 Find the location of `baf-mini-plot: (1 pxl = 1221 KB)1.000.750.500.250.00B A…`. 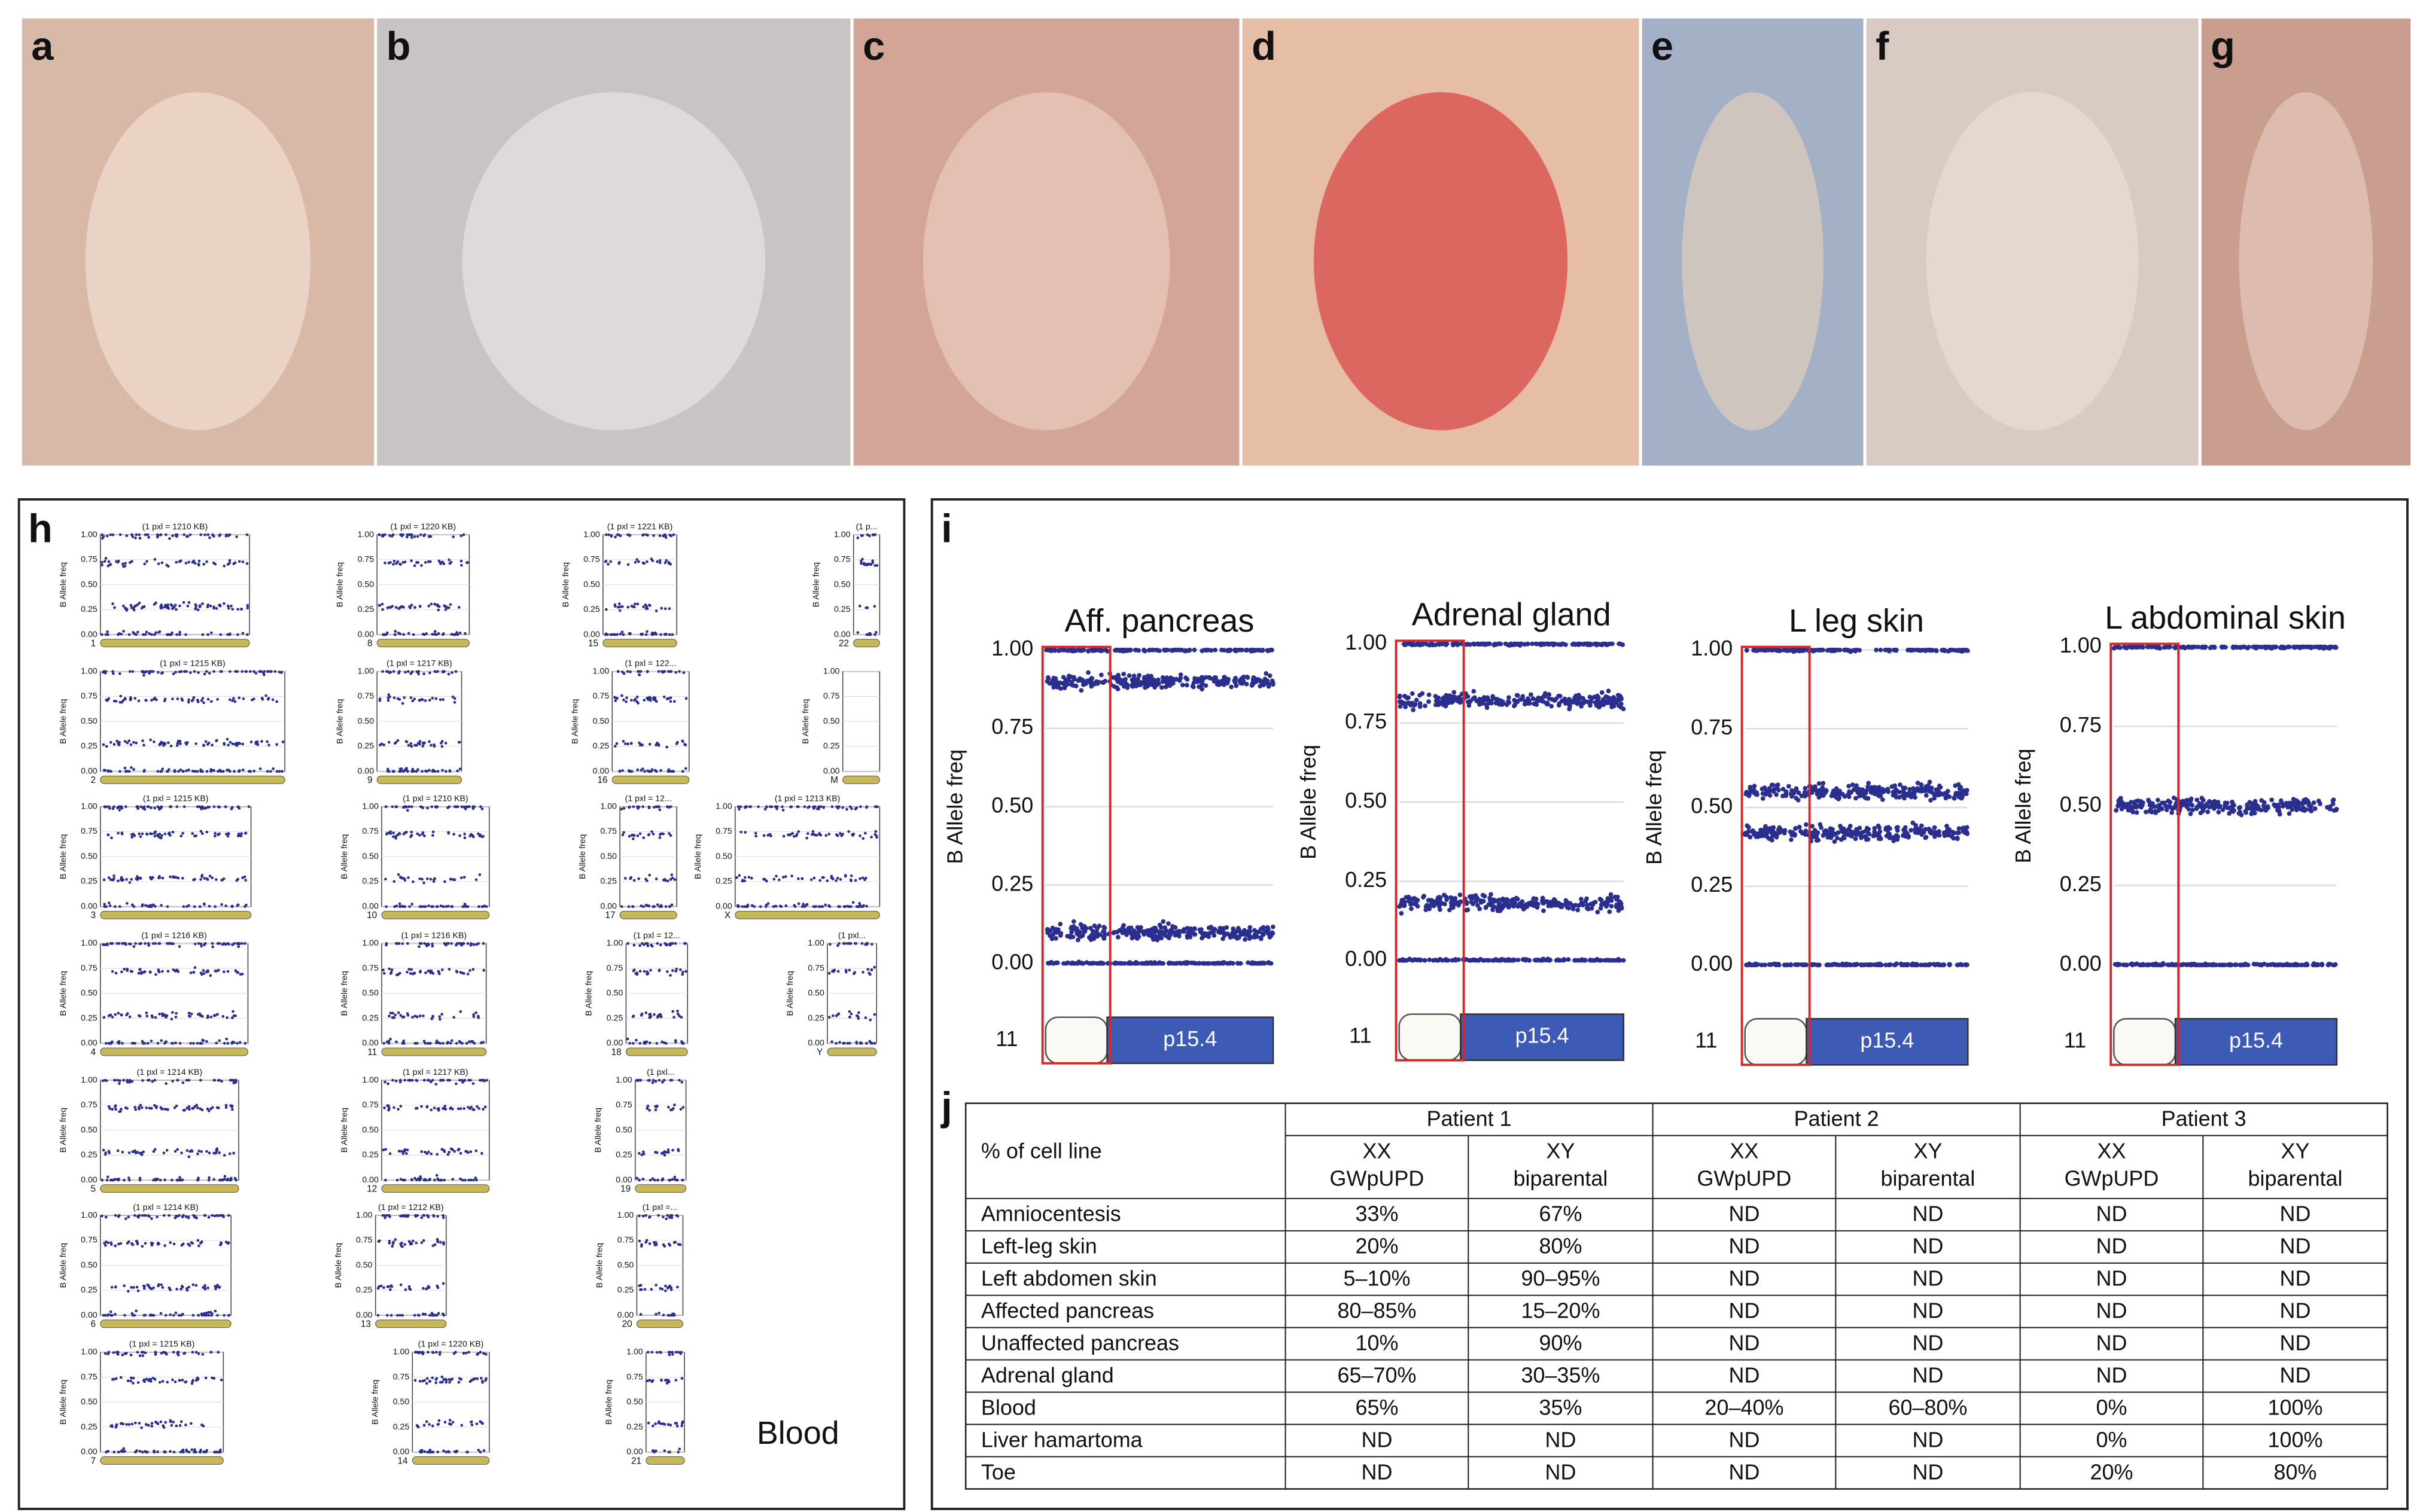

baf-mini-plot: (1 pxl = 1221 KB)1.000.750.500.250.00B A… is located at coordinates (619, 585).